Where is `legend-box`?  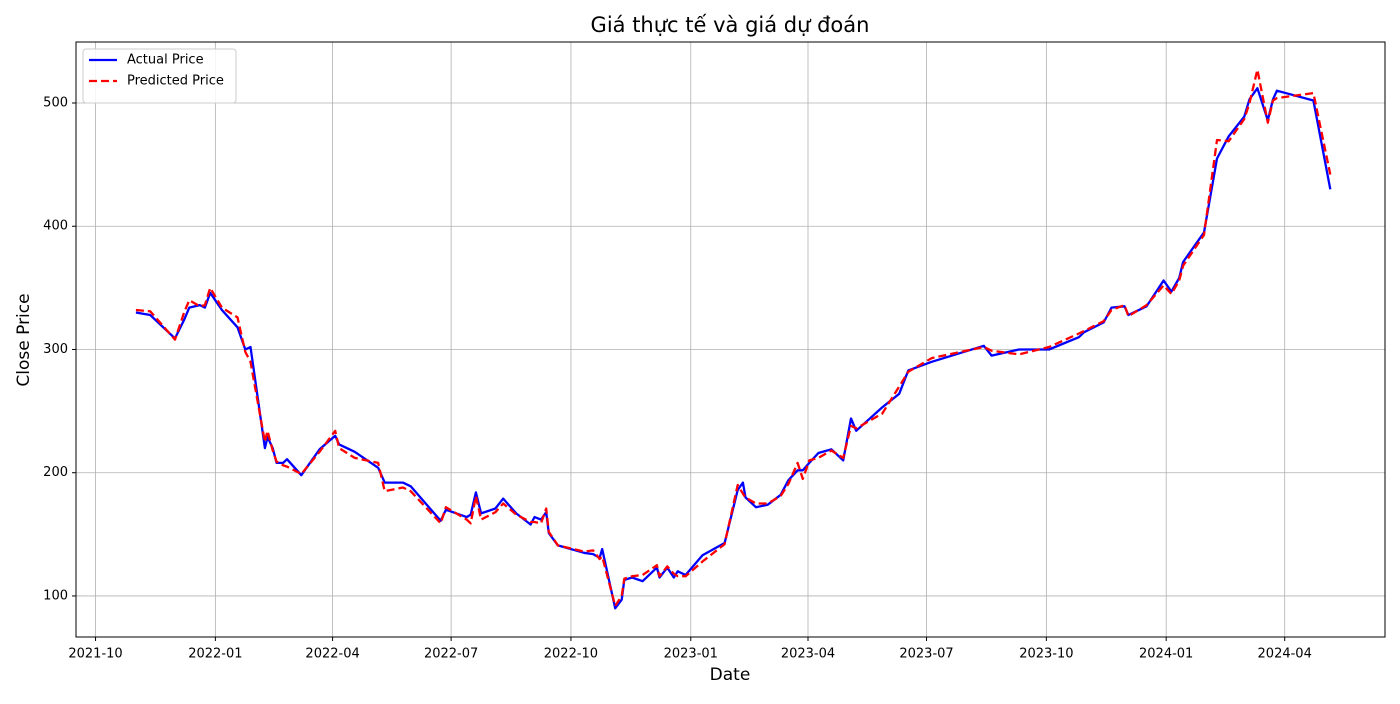 legend-box is located at coordinates (159, 76).